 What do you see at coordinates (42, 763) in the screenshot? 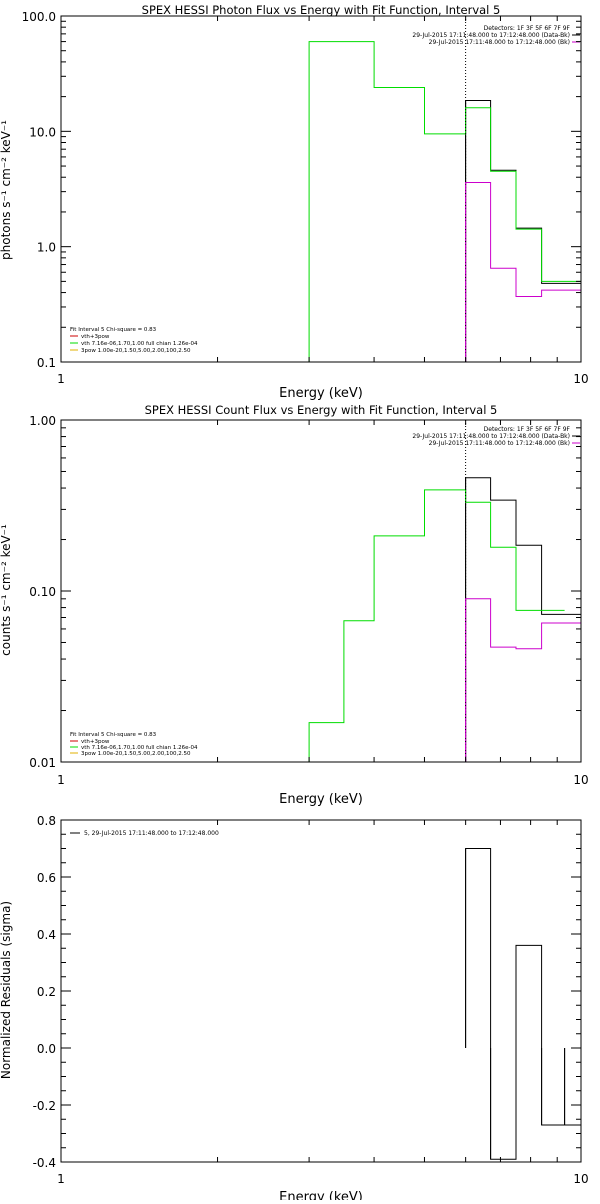
I see `y-tick-label: 0.01` at bounding box center [42, 763].